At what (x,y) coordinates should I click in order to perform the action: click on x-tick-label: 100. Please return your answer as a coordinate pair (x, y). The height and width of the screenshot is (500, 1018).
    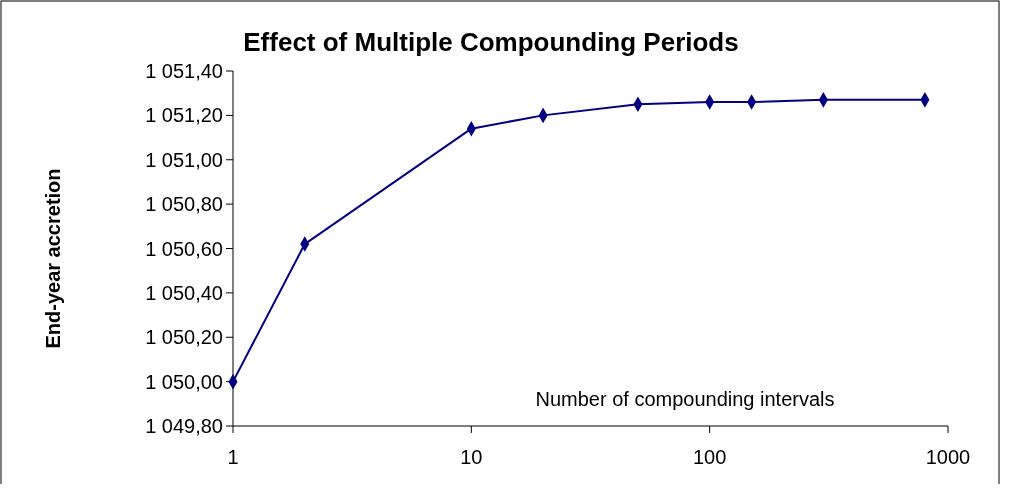
    Looking at the image, I should click on (709, 457).